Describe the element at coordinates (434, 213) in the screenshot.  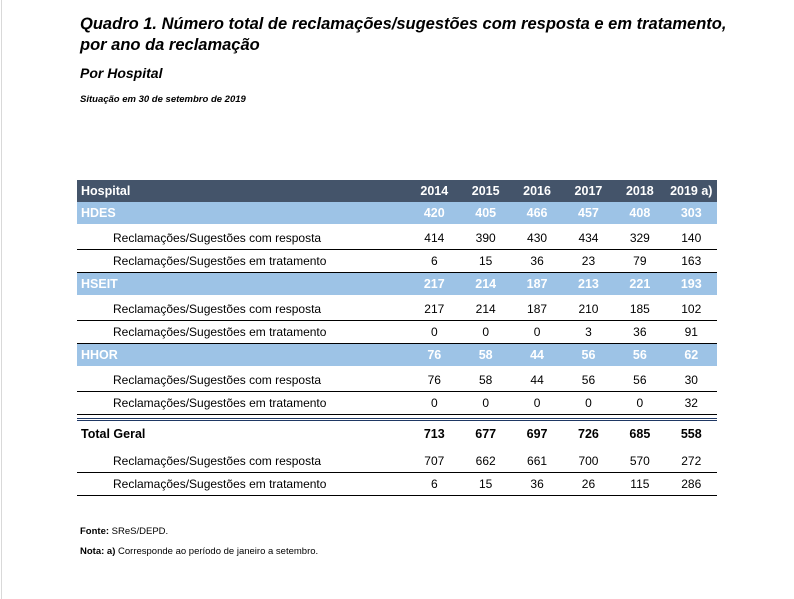
I see `hospital-group-row-value: 420` at that location.